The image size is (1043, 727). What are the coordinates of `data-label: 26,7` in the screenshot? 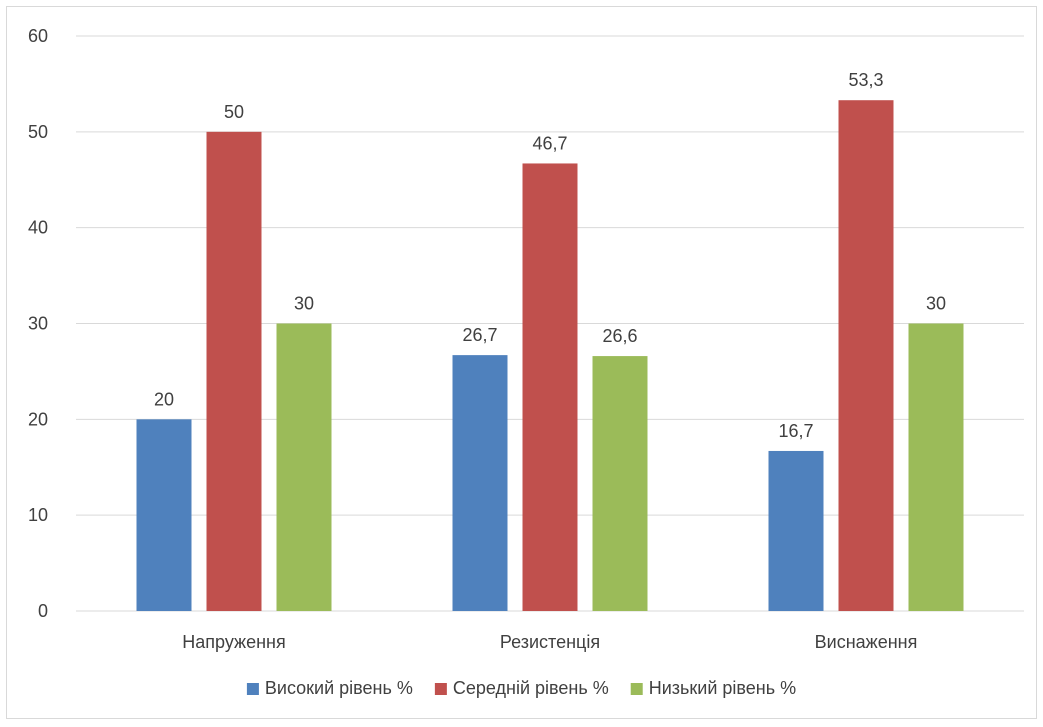 It's located at (479, 335).